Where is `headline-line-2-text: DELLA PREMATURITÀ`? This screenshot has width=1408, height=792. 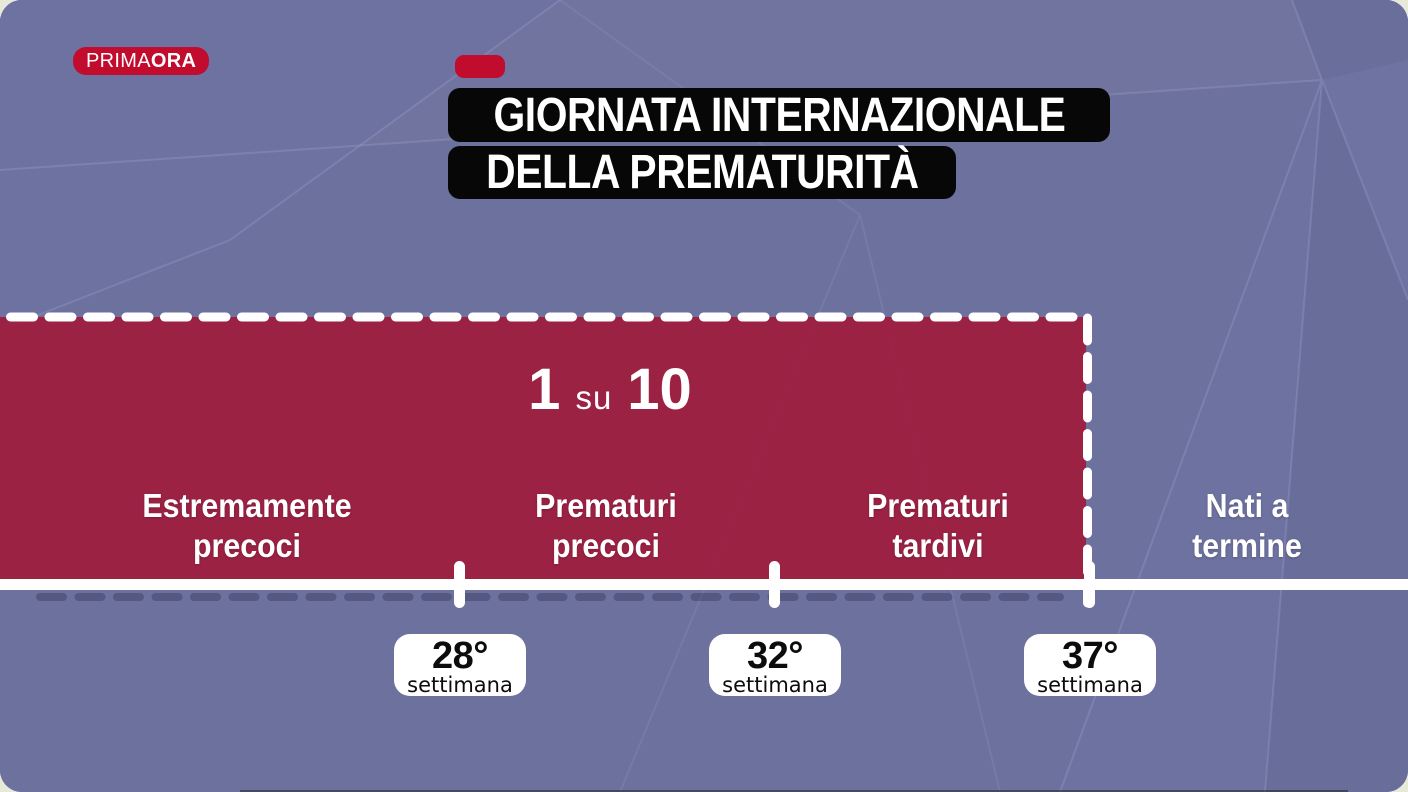
headline-line-2-text: DELLA PREMATURITÀ is located at coordinates (702, 172).